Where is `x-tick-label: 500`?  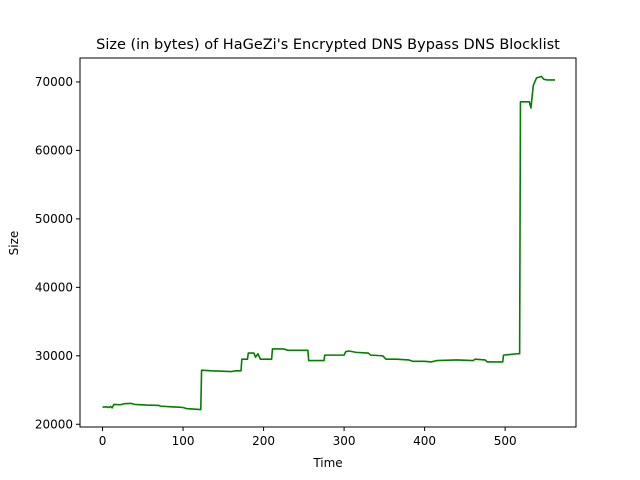 x-tick-label: 500 is located at coordinates (505, 441).